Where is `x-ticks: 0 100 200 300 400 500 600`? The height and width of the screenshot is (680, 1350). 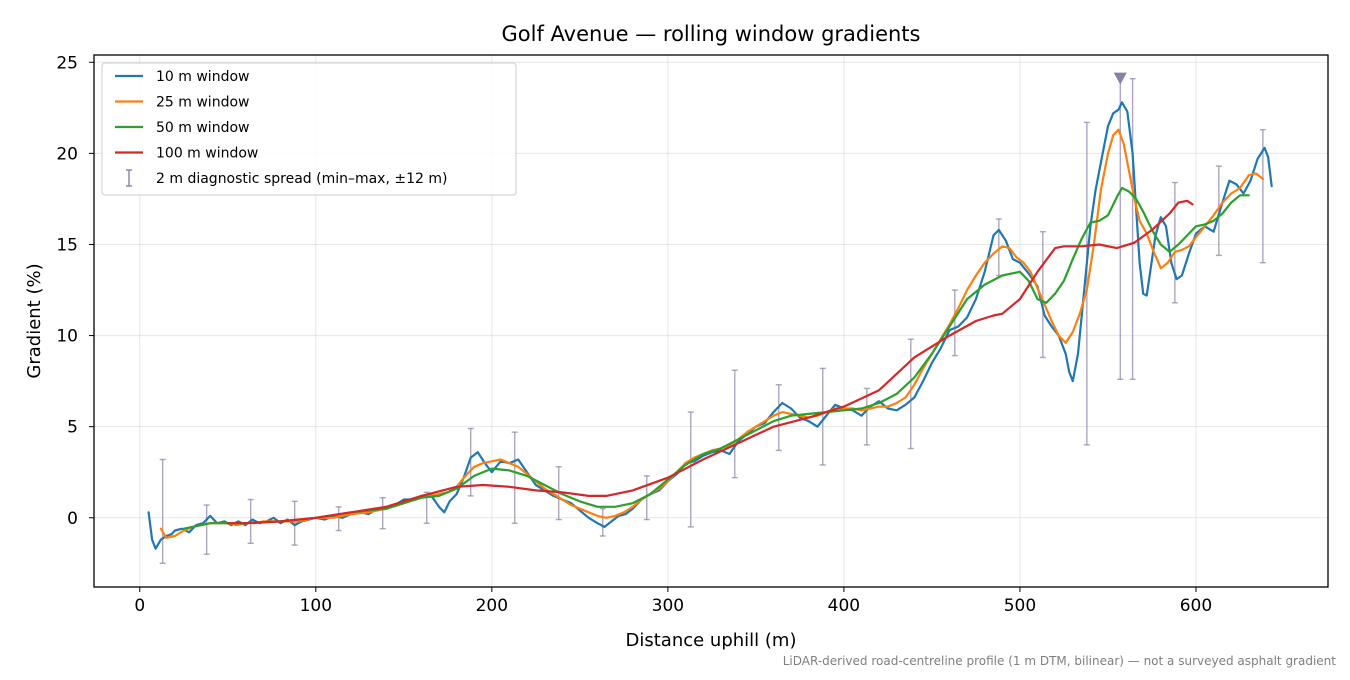
x-ticks: 0 100 200 300 400 500 600 is located at coordinates (673, 601).